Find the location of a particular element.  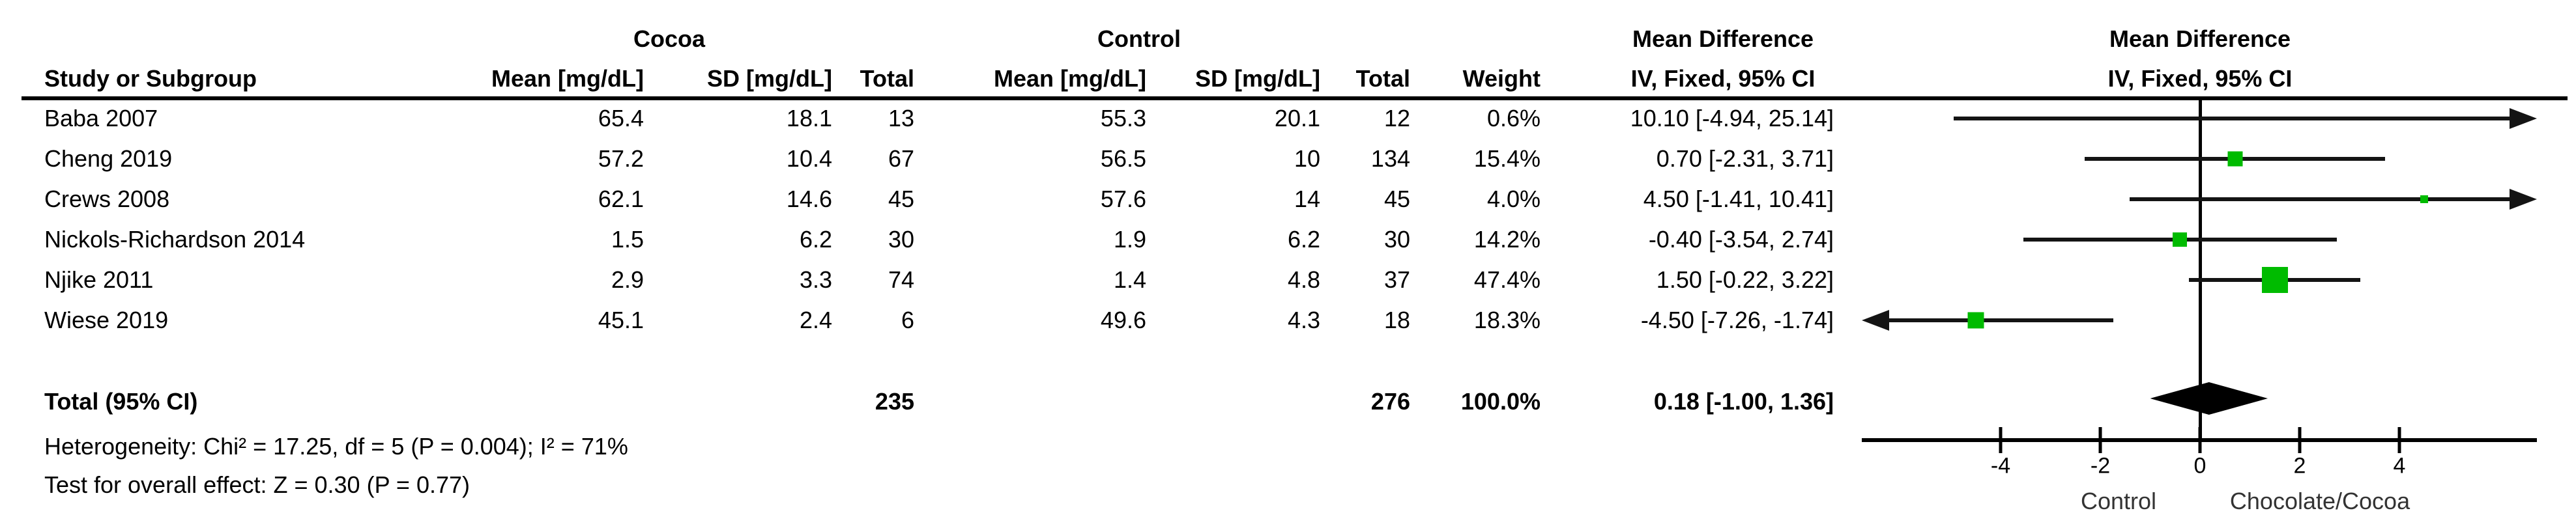

control-total-cell: 12 is located at coordinates (1397, 118).